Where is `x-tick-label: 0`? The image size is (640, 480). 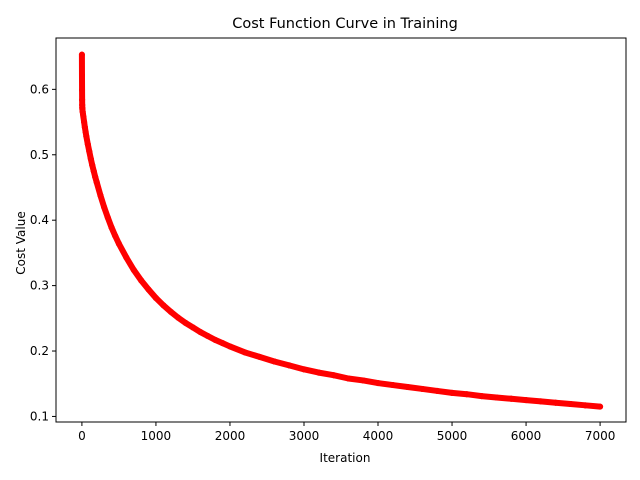 x-tick-label: 0 is located at coordinates (82, 436).